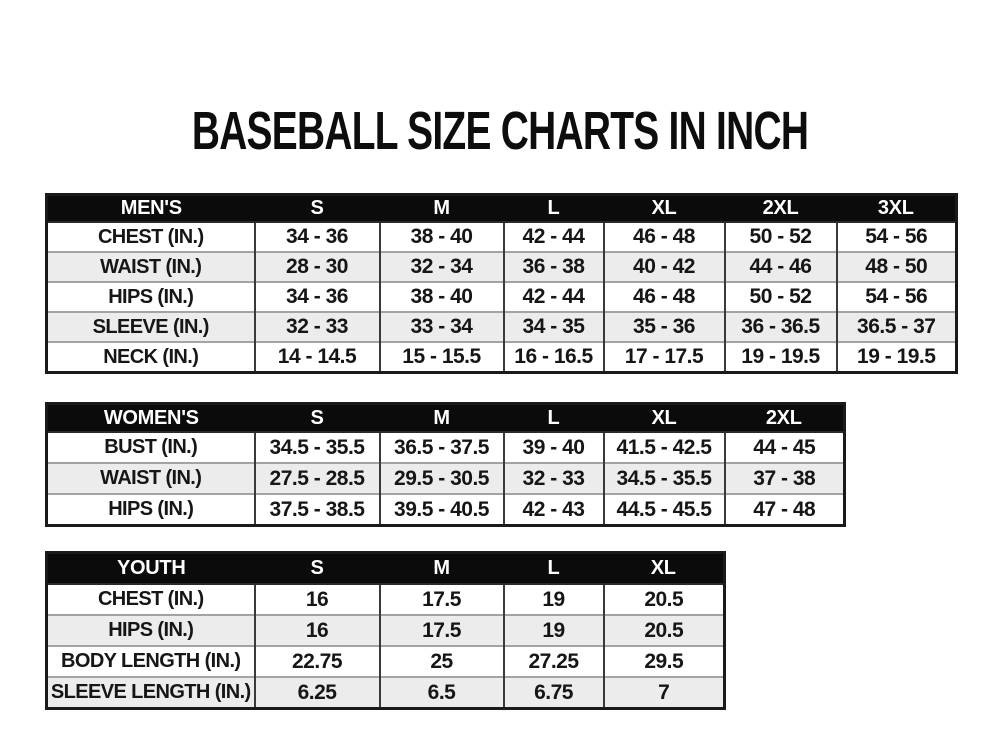 This screenshot has width=1000, height=752. What do you see at coordinates (317, 417) in the screenshot?
I see `womens-header-s: S` at bounding box center [317, 417].